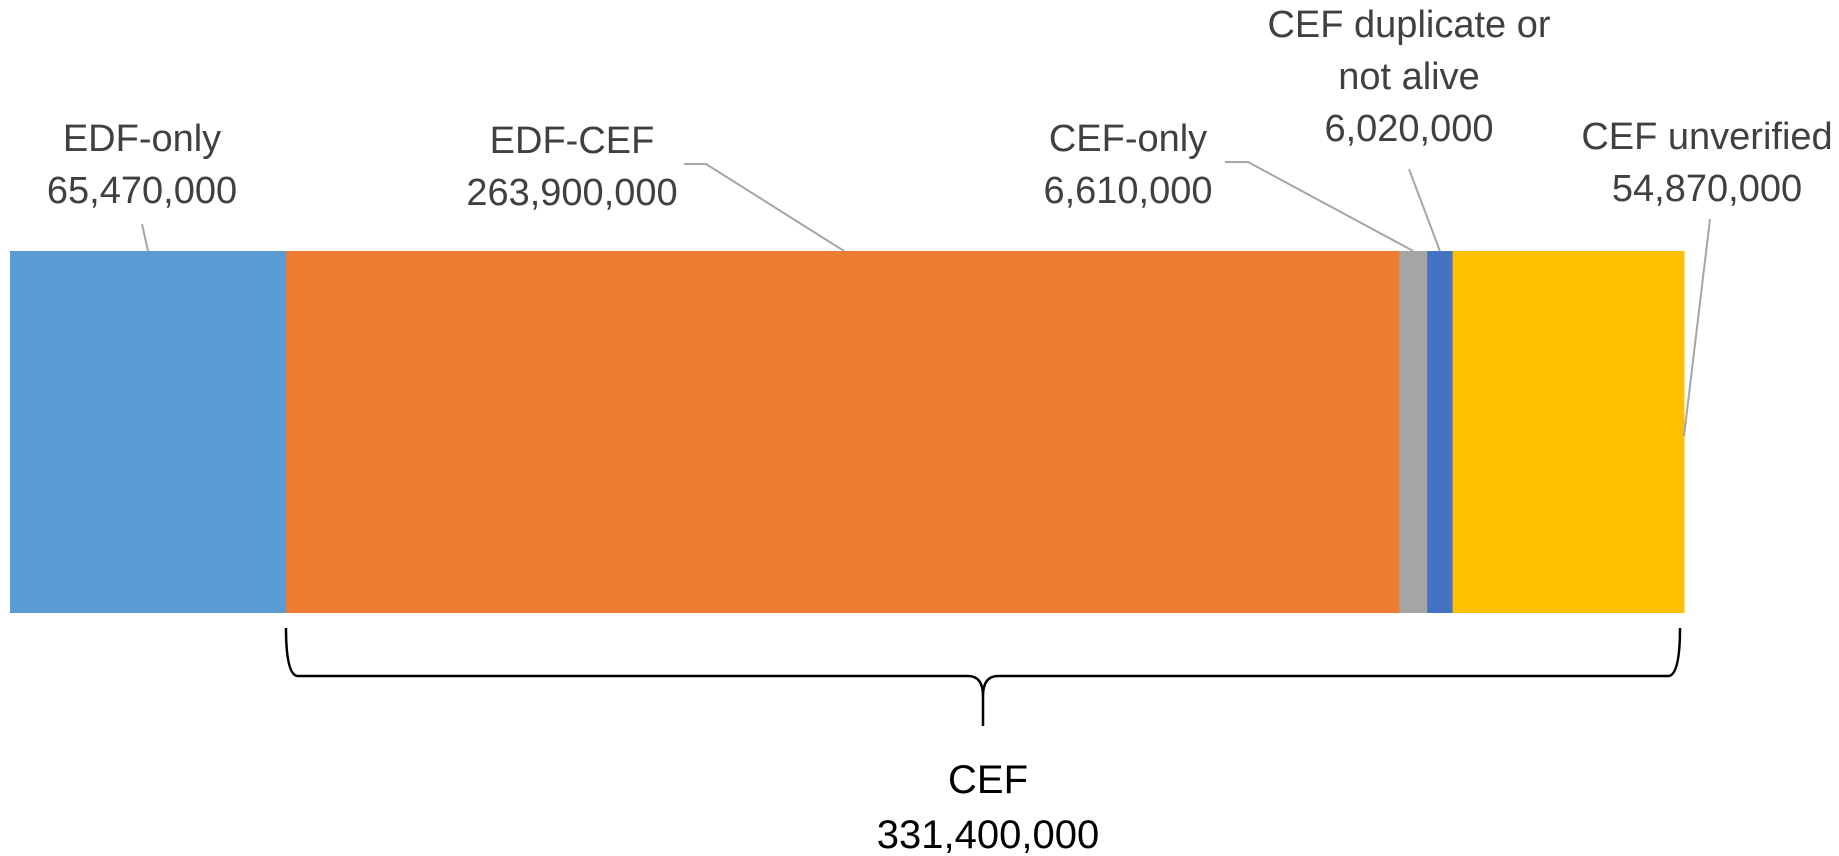 Image resolution: width=1839 pixels, height=856 pixels. I want to click on segment-value-cef-duplicate: 6,020,000, so click(1408, 129).